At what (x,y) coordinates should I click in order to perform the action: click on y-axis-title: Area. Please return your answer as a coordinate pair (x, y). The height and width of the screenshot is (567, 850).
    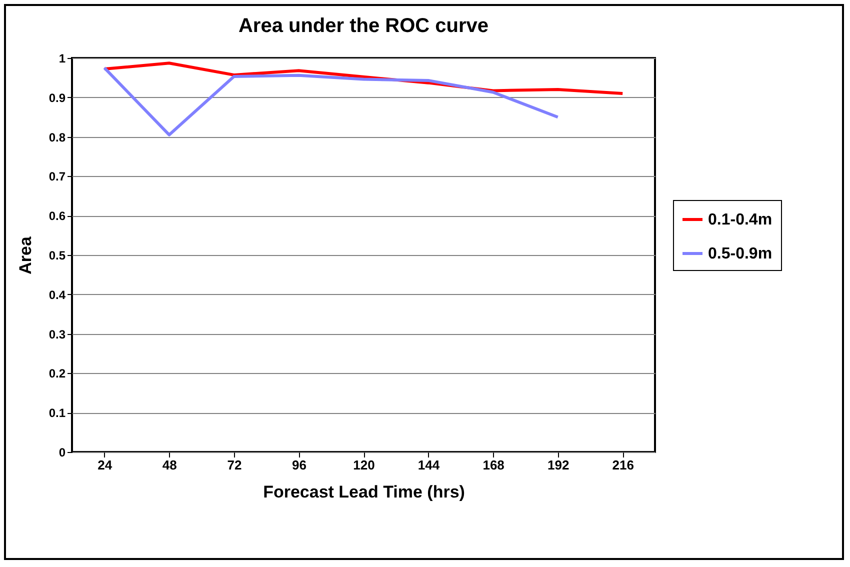
    Looking at the image, I should click on (25, 255).